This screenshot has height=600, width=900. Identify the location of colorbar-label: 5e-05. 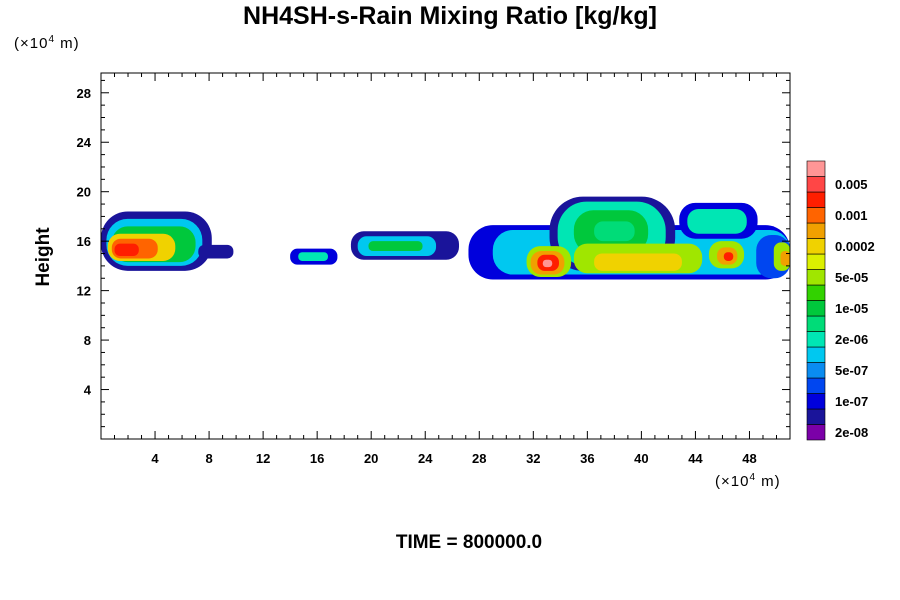
(851, 277).